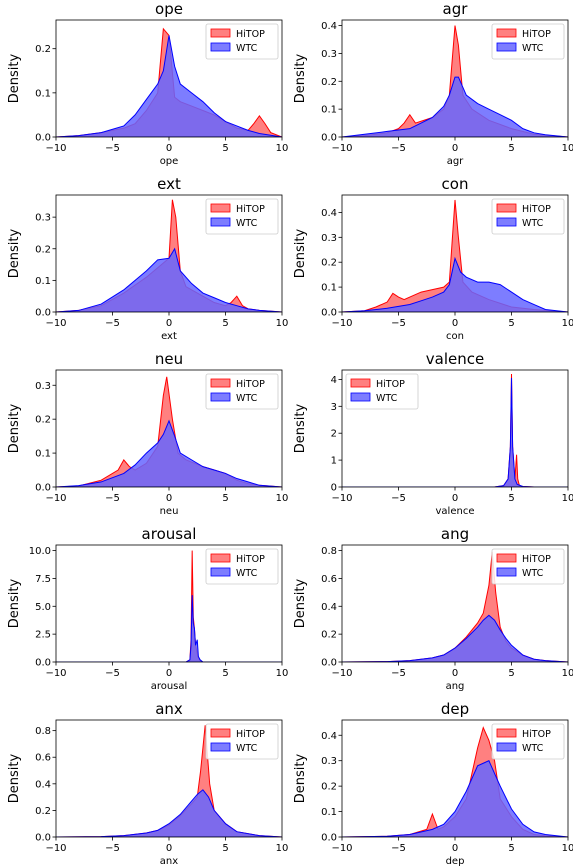 This screenshot has width=573, height=867. Describe the element at coordinates (334, 380) in the screenshot. I see `y-tick-label: 4` at that location.